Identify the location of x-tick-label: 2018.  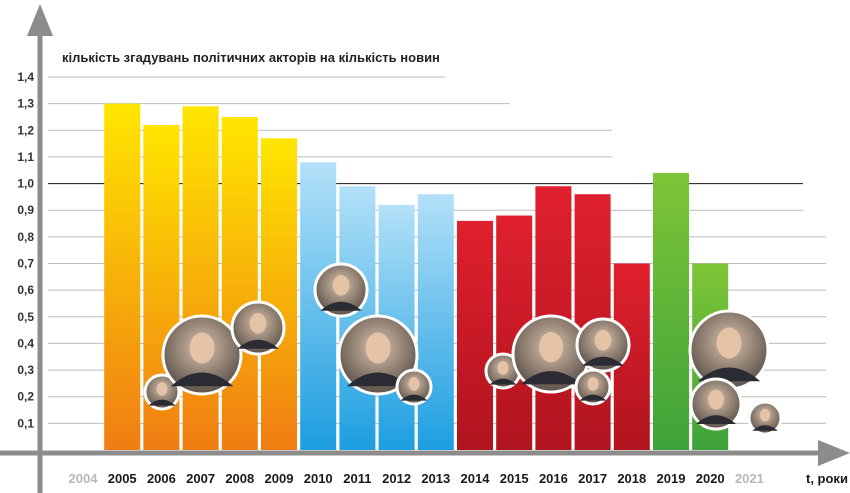
(631, 478).